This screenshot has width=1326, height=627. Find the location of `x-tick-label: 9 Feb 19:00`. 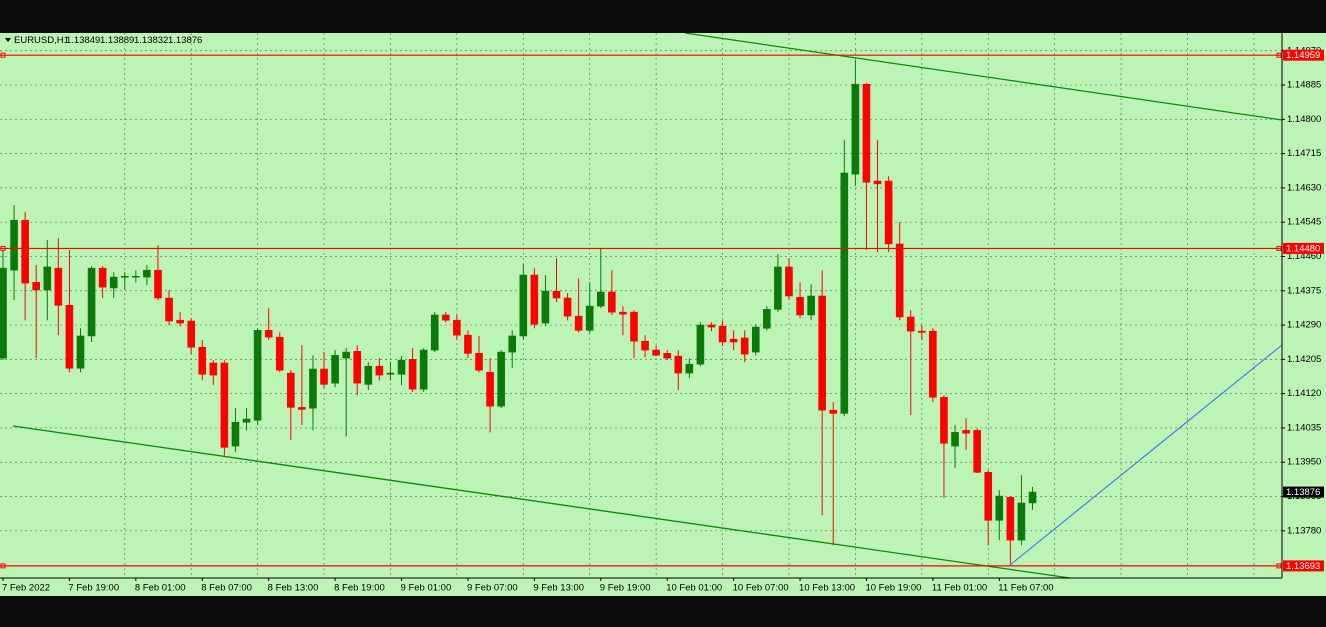

x-tick-label: 9 Feb 19:00 is located at coordinates (625, 588).